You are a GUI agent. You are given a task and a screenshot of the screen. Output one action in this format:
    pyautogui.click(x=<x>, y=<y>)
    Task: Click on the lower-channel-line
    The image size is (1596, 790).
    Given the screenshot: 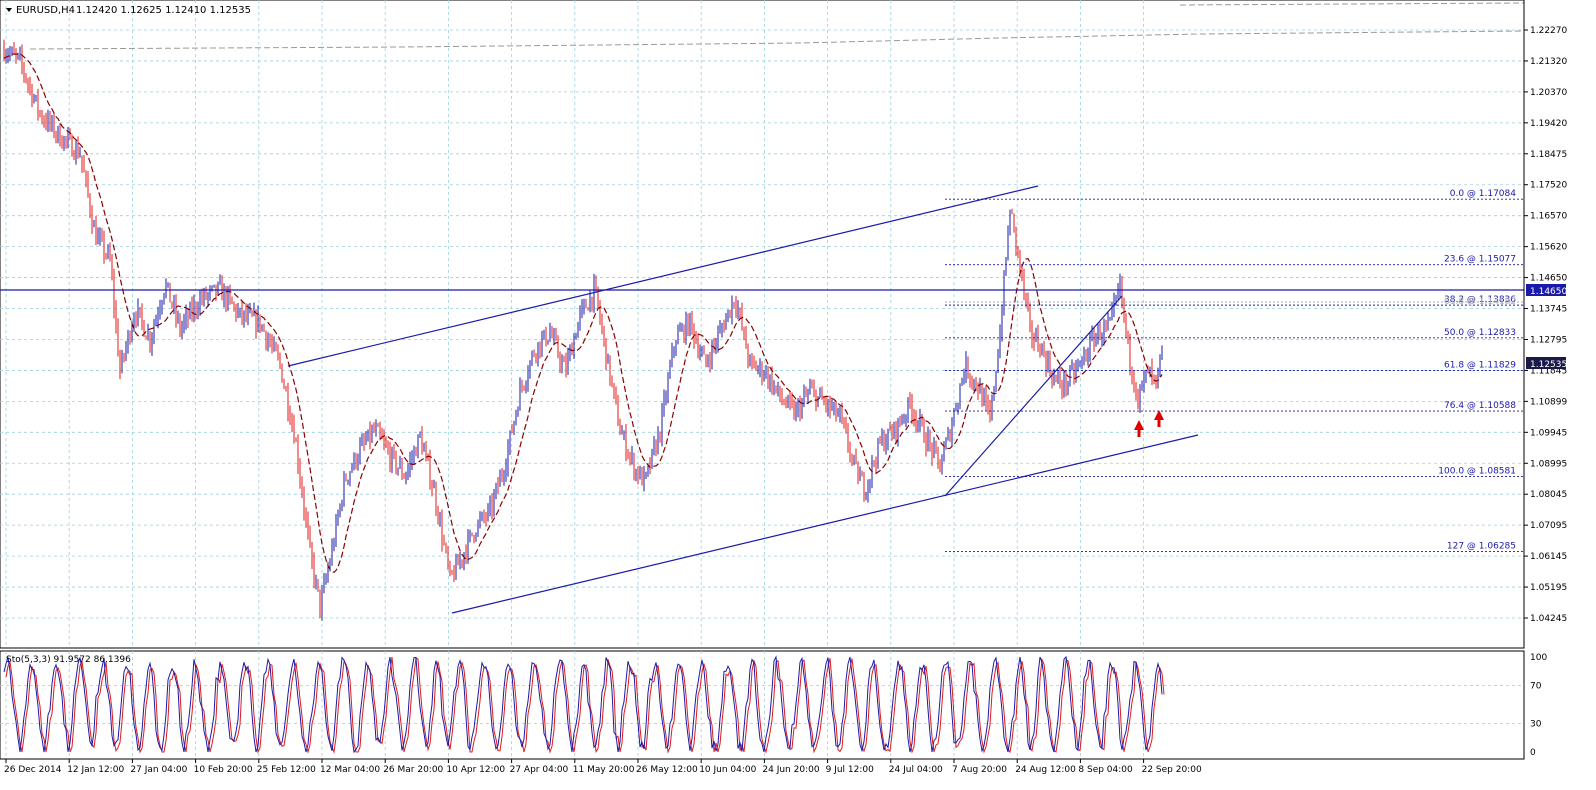 What is the action you would take?
    pyautogui.click(x=825, y=524)
    